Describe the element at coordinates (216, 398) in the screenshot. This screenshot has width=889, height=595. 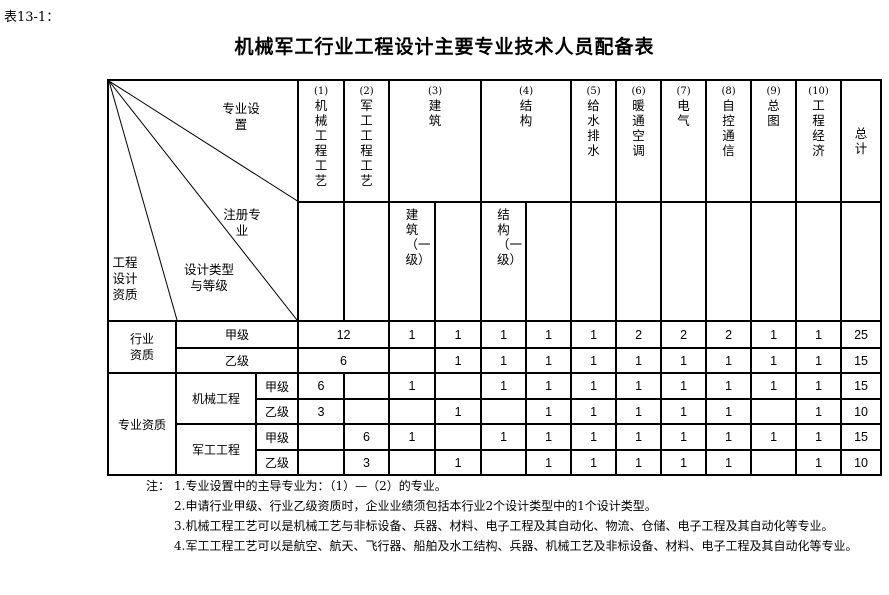
I see `group-label: 机械工程` at that location.